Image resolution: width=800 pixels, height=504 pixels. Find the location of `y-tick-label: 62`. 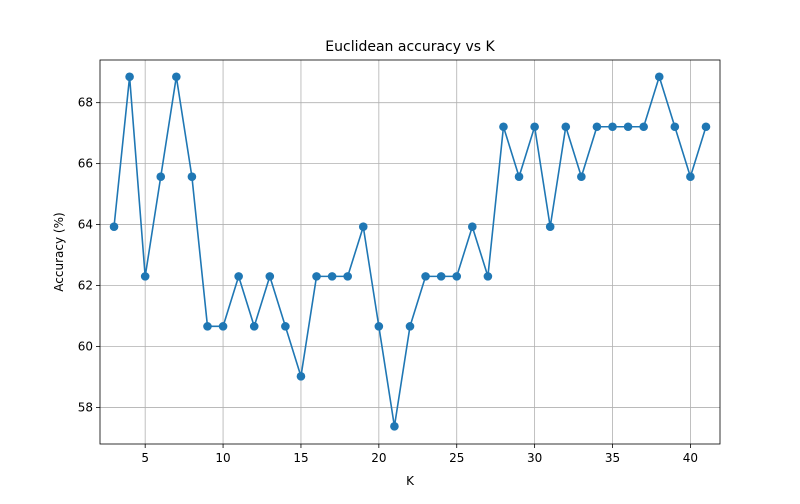

y-tick-label: 62 is located at coordinates (85, 286).